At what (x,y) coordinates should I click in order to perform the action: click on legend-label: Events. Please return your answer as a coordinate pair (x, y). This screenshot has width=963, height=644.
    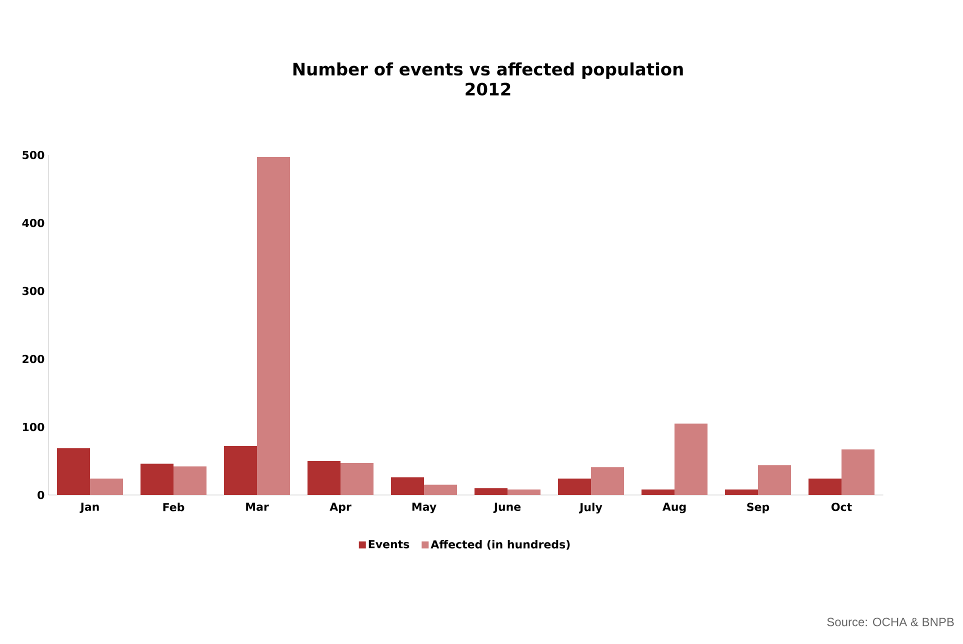
    Looking at the image, I should click on (389, 544).